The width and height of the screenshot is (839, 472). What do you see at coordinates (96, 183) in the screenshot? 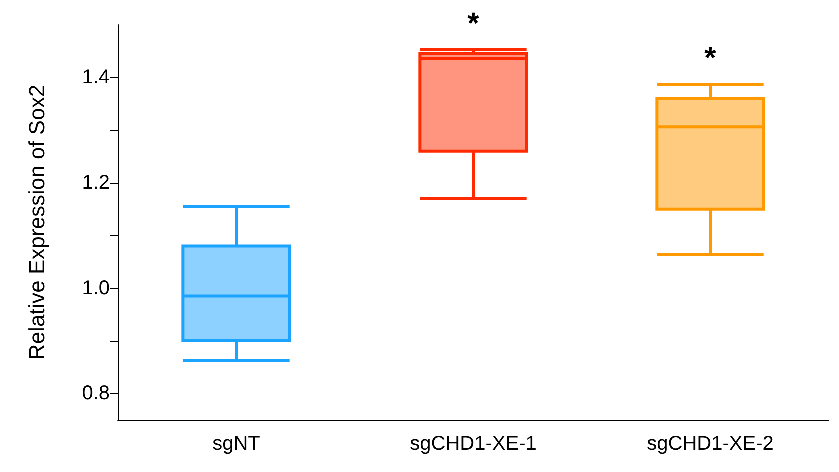
I see `y-tick-label: 1.2` at bounding box center [96, 183].